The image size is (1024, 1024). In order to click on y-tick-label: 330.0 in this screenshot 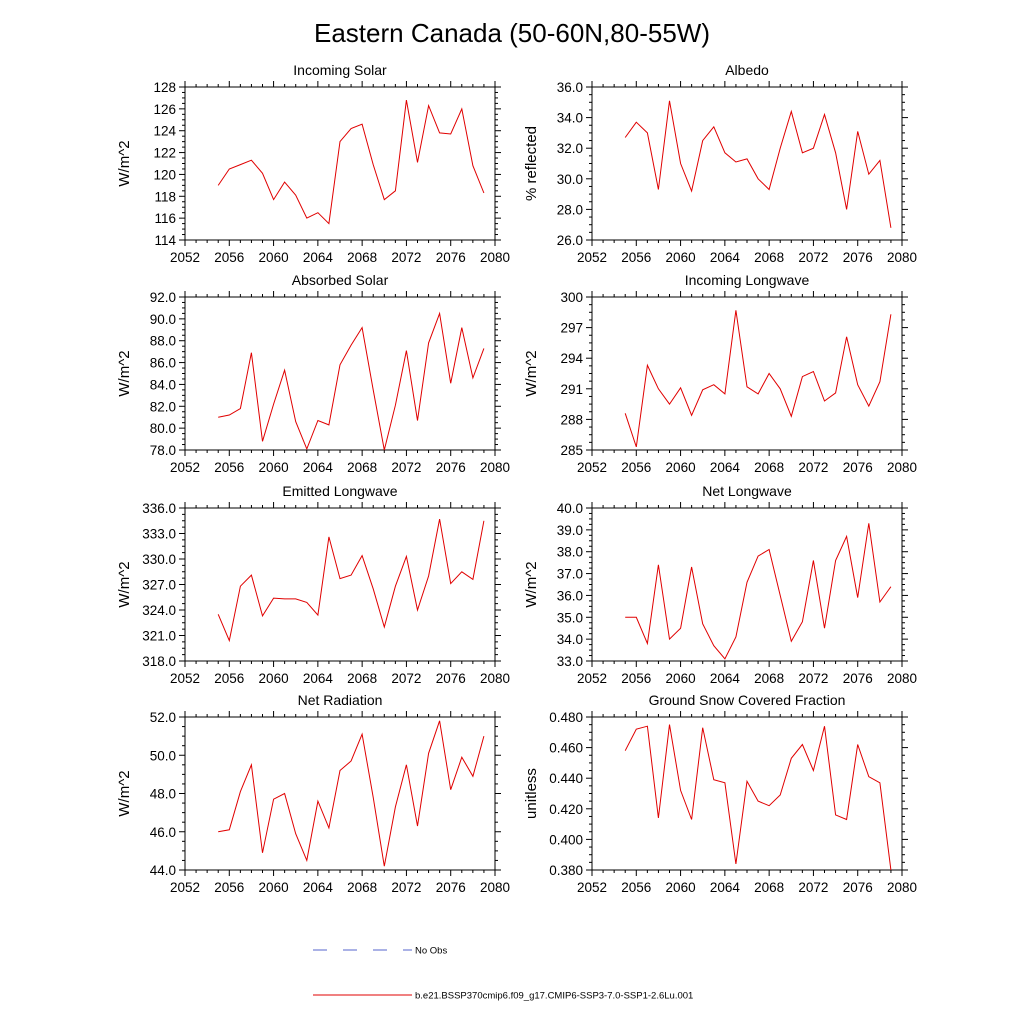, I will do `click(159, 559)`.